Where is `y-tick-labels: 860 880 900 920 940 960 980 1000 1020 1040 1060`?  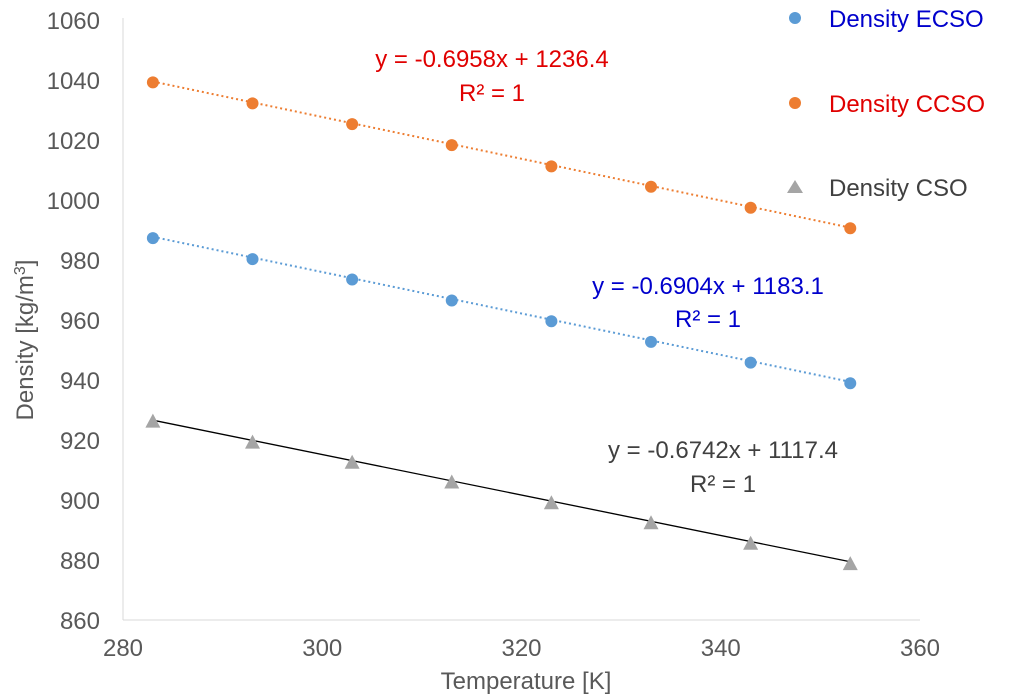
y-tick-labels: 860 880 900 920 940 960 980 1000 1020 1040 1060 is located at coordinates (73, 321).